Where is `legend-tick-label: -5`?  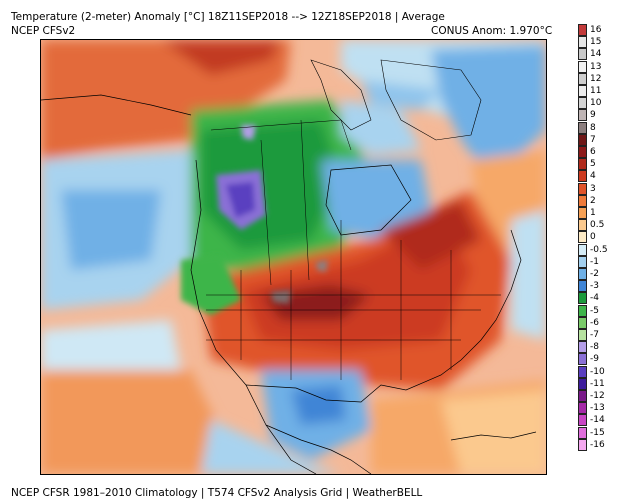
legend-tick-label: -5 is located at coordinates (594, 310).